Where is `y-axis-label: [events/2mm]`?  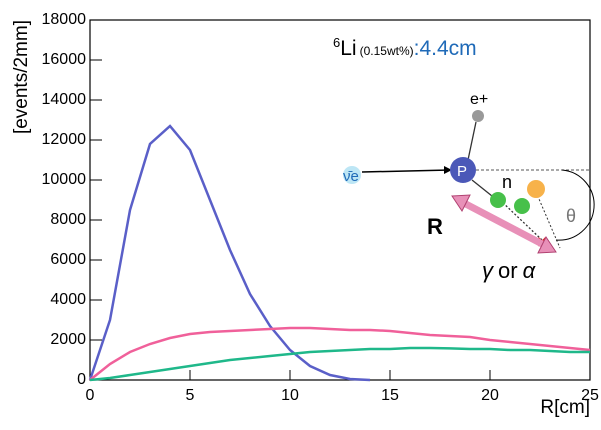
y-axis-label: [events/2mm] is located at coordinates (21, 77).